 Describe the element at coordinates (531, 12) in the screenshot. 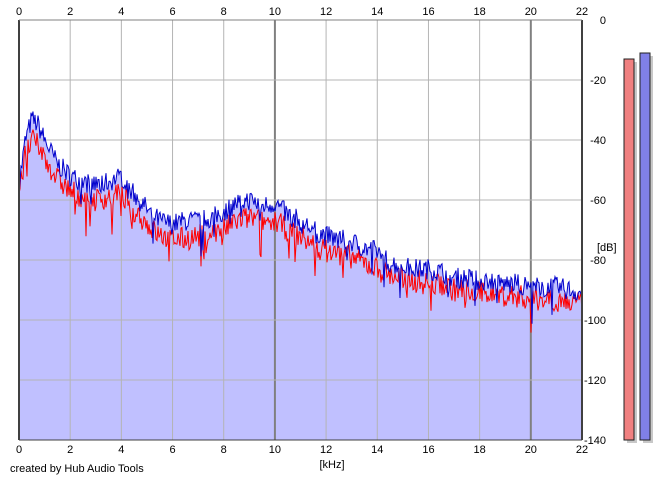

I see `x-tick-label-top-20: 20` at that location.